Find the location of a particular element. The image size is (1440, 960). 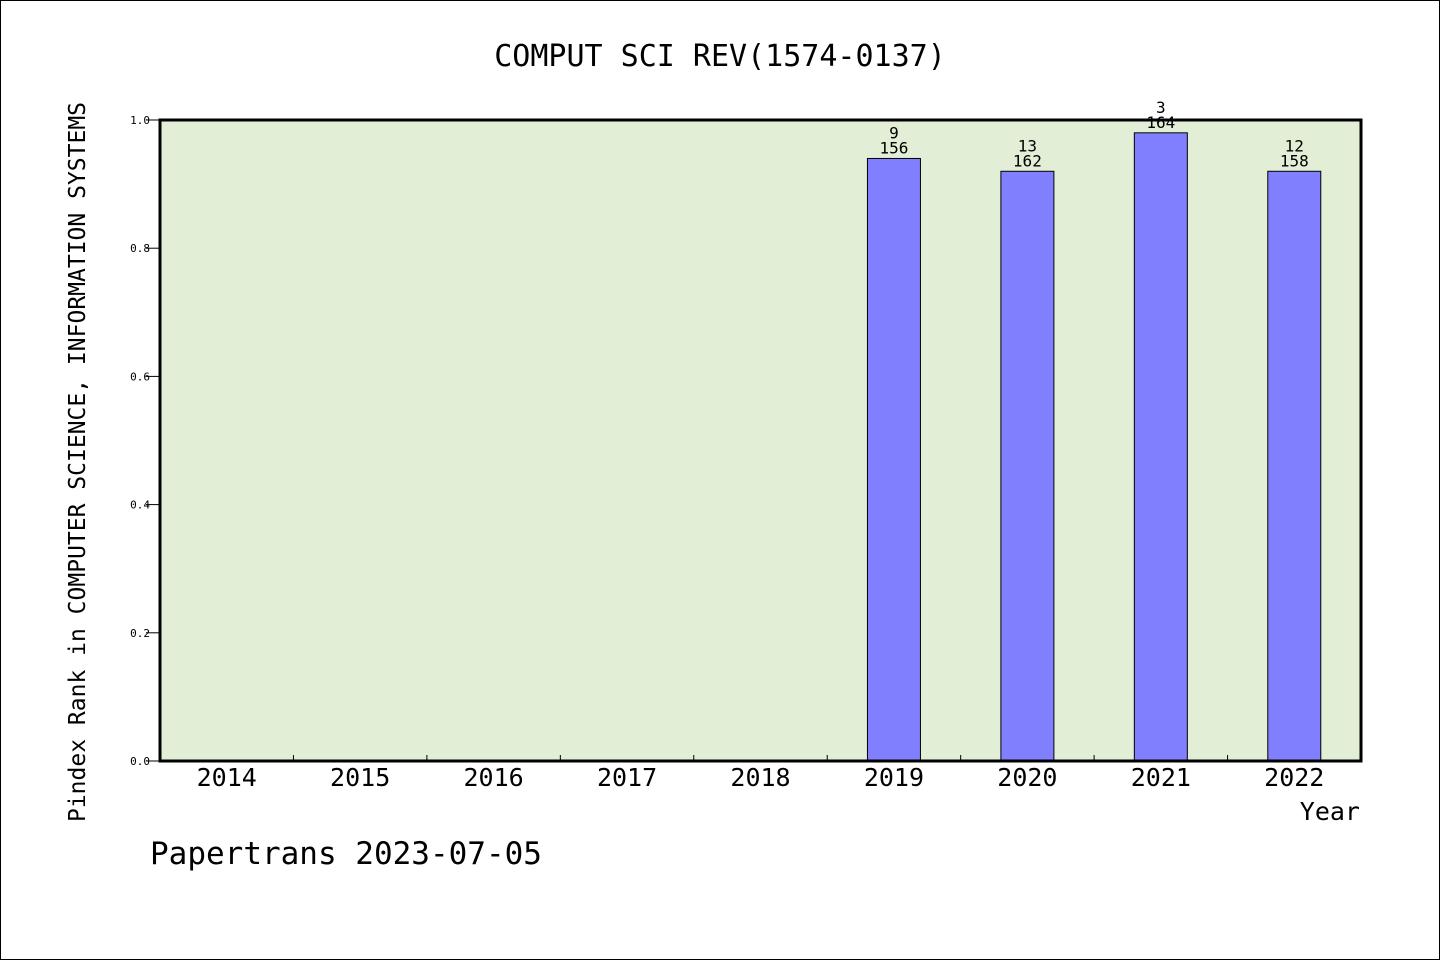

x-tick-label: 2019 is located at coordinates (894, 777).